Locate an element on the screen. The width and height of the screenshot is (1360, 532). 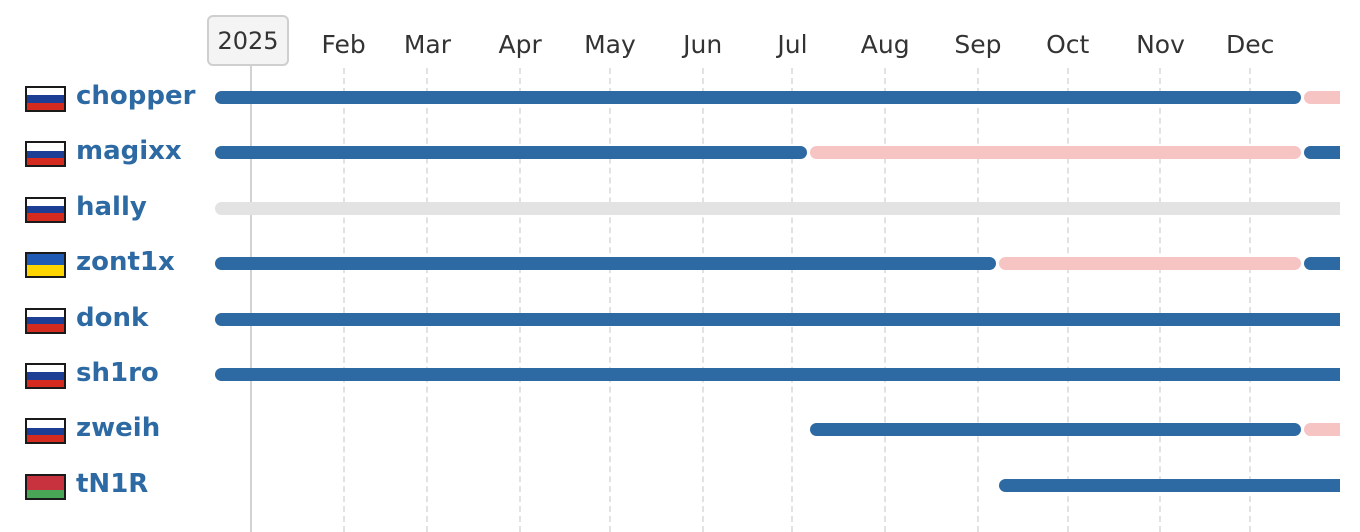
player-row: magixx is located at coordinates (680, 153).